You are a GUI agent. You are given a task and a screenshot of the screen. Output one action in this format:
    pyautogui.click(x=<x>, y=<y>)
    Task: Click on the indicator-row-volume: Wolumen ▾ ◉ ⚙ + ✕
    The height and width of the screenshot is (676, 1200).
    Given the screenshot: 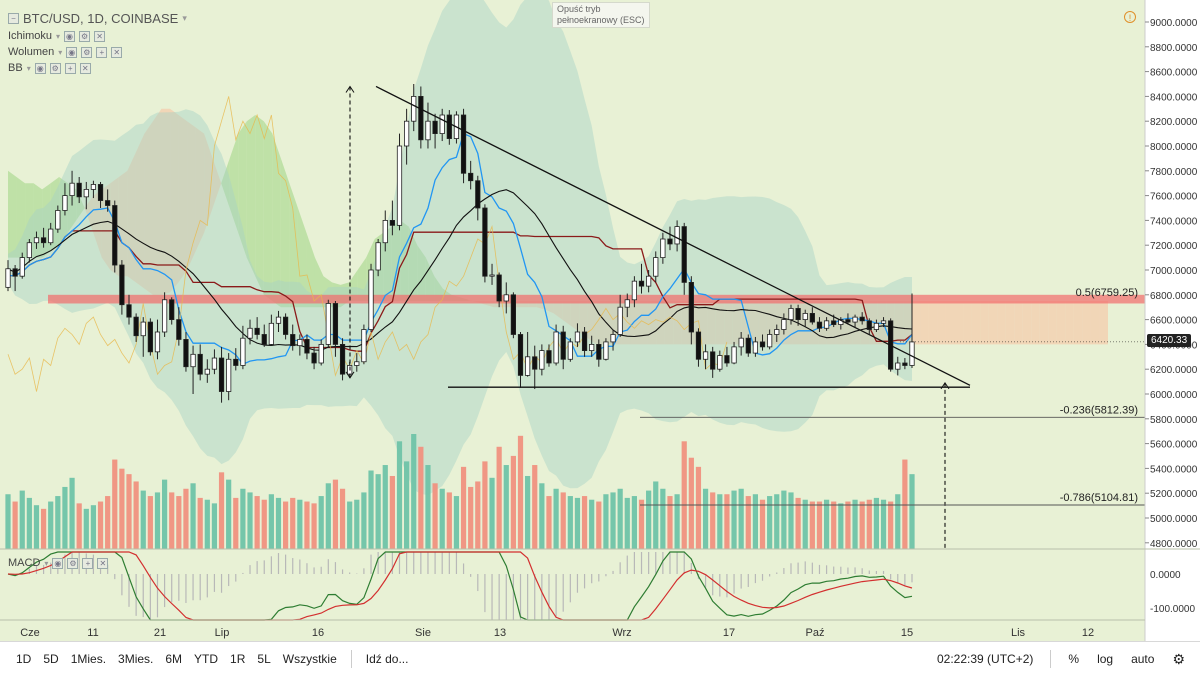 What is the action you would take?
    pyautogui.click(x=65, y=52)
    